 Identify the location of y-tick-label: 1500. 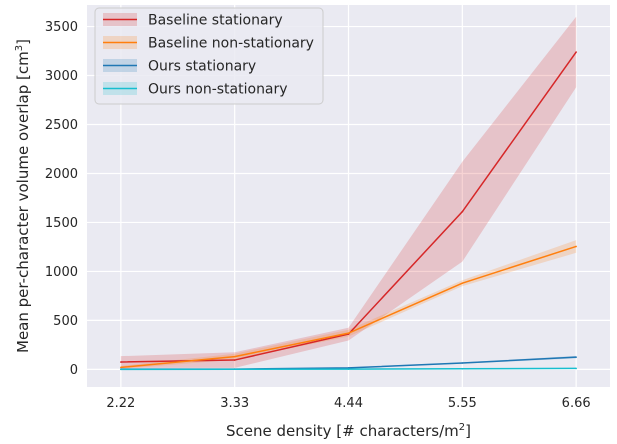
(61, 223).